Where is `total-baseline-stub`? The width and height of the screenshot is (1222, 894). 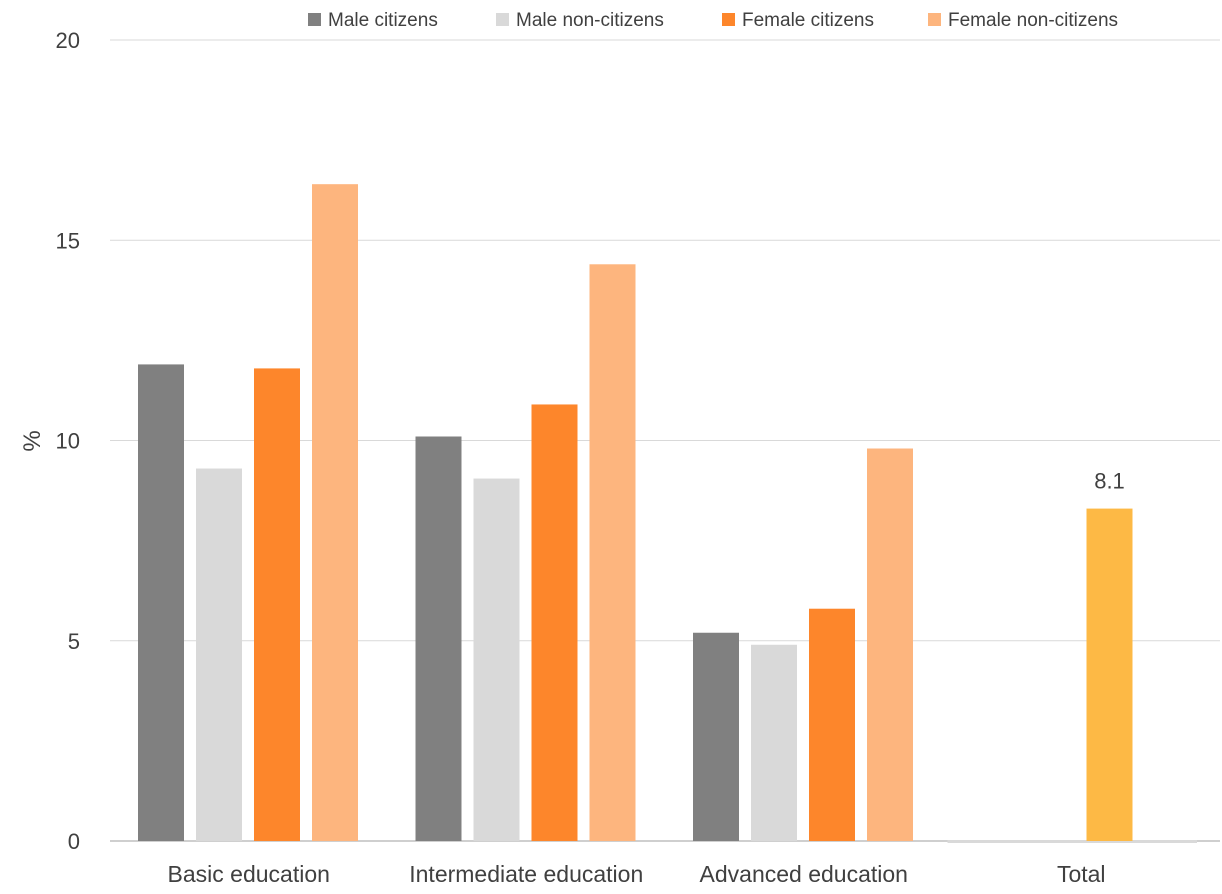 total-baseline-stub is located at coordinates (1072, 841).